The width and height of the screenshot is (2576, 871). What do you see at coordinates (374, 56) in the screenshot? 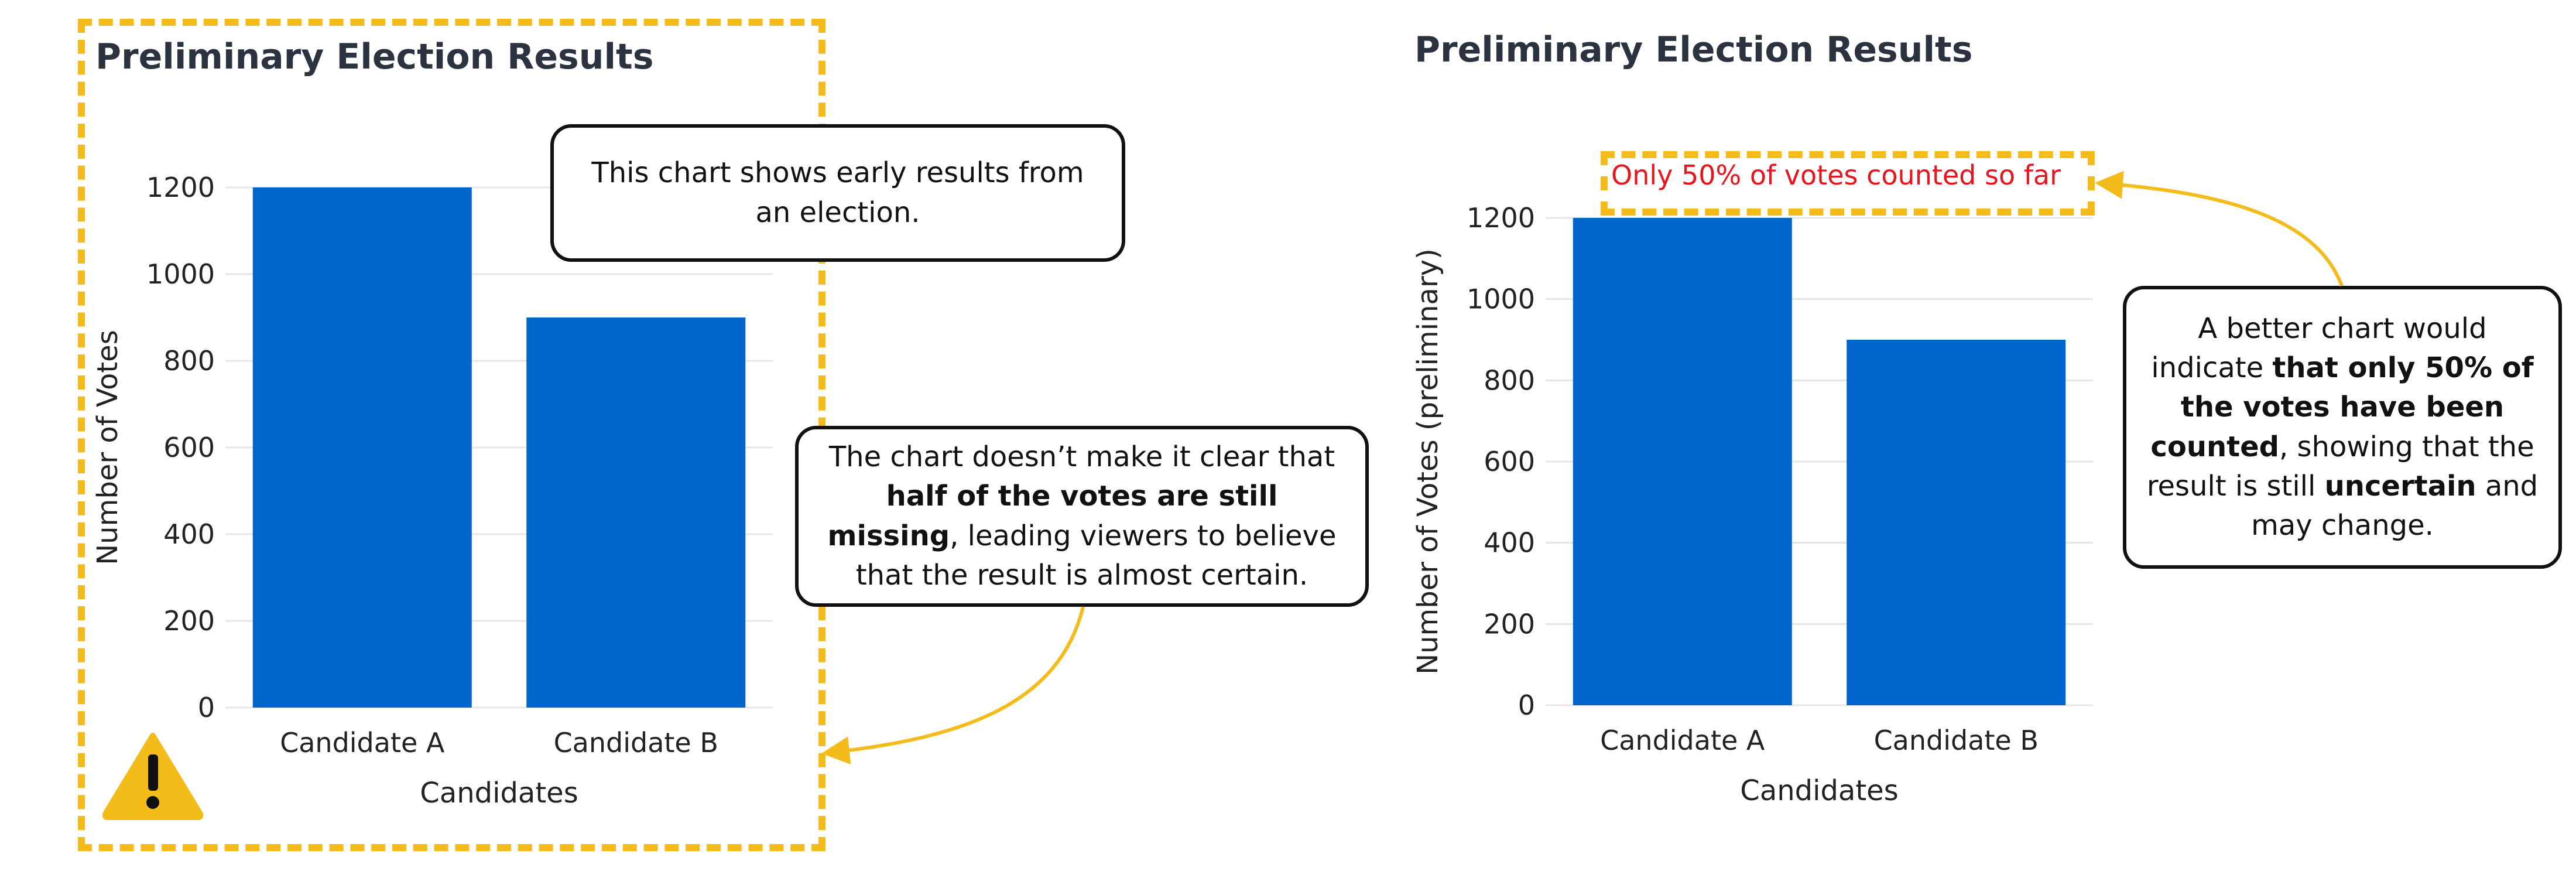
I see `left-chart-title: Preliminary Election Results` at bounding box center [374, 56].